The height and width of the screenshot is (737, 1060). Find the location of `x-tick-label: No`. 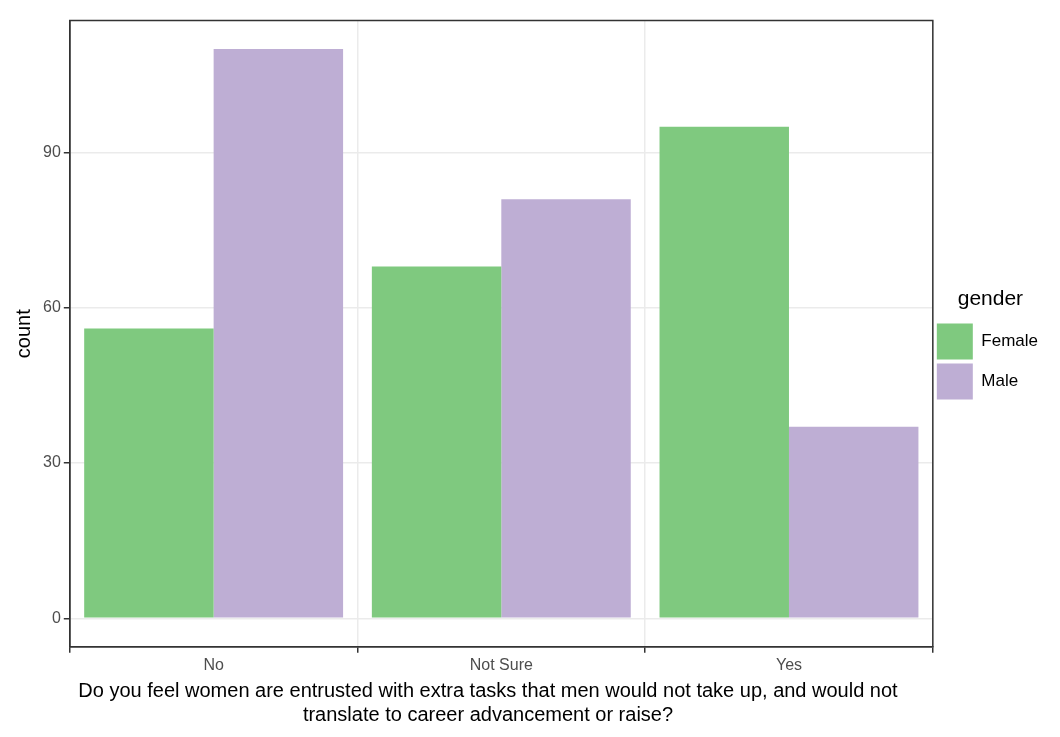

x-tick-label: No is located at coordinates (213, 664).